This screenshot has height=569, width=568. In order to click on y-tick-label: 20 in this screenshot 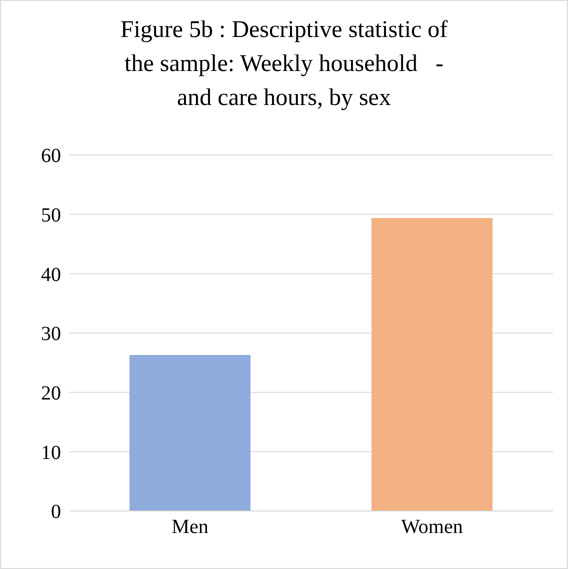, I will do `click(51, 393)`.